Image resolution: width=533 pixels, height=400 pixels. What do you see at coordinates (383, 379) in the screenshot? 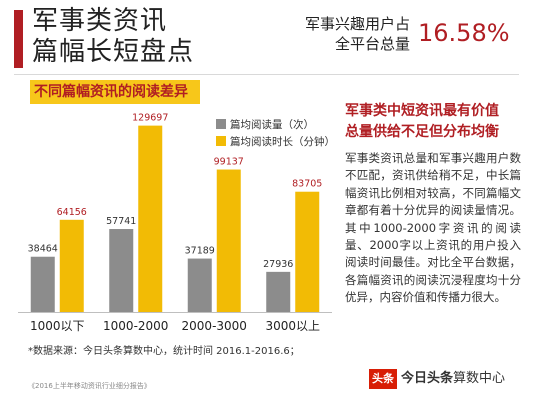
I see `toutiao-logo: 头条` at bounding box center [383, 379].